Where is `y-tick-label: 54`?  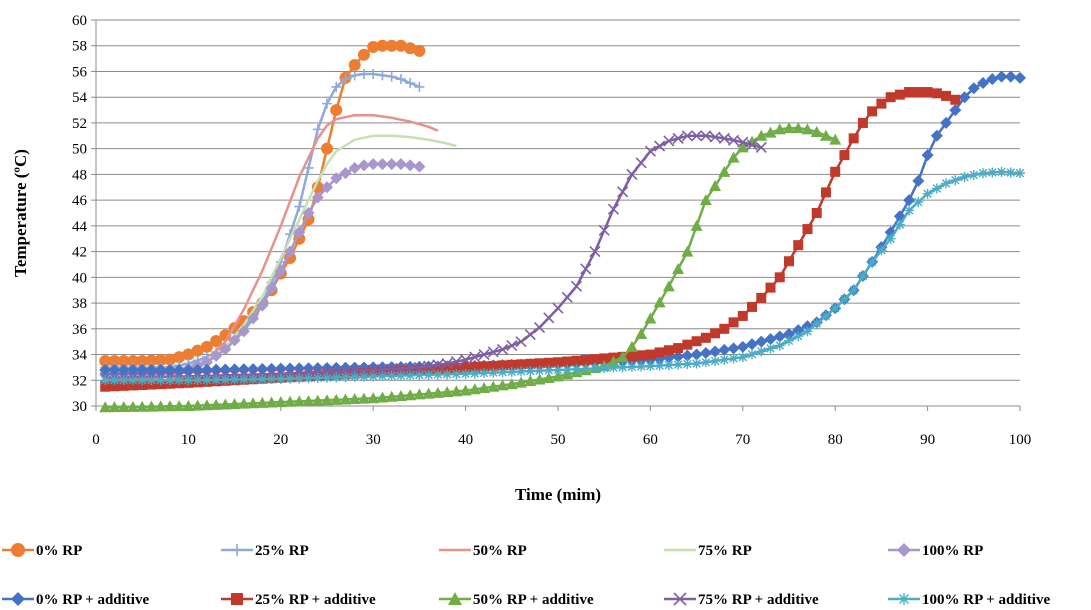 y-tick-label: 54 is located at coordinates (80, 98).